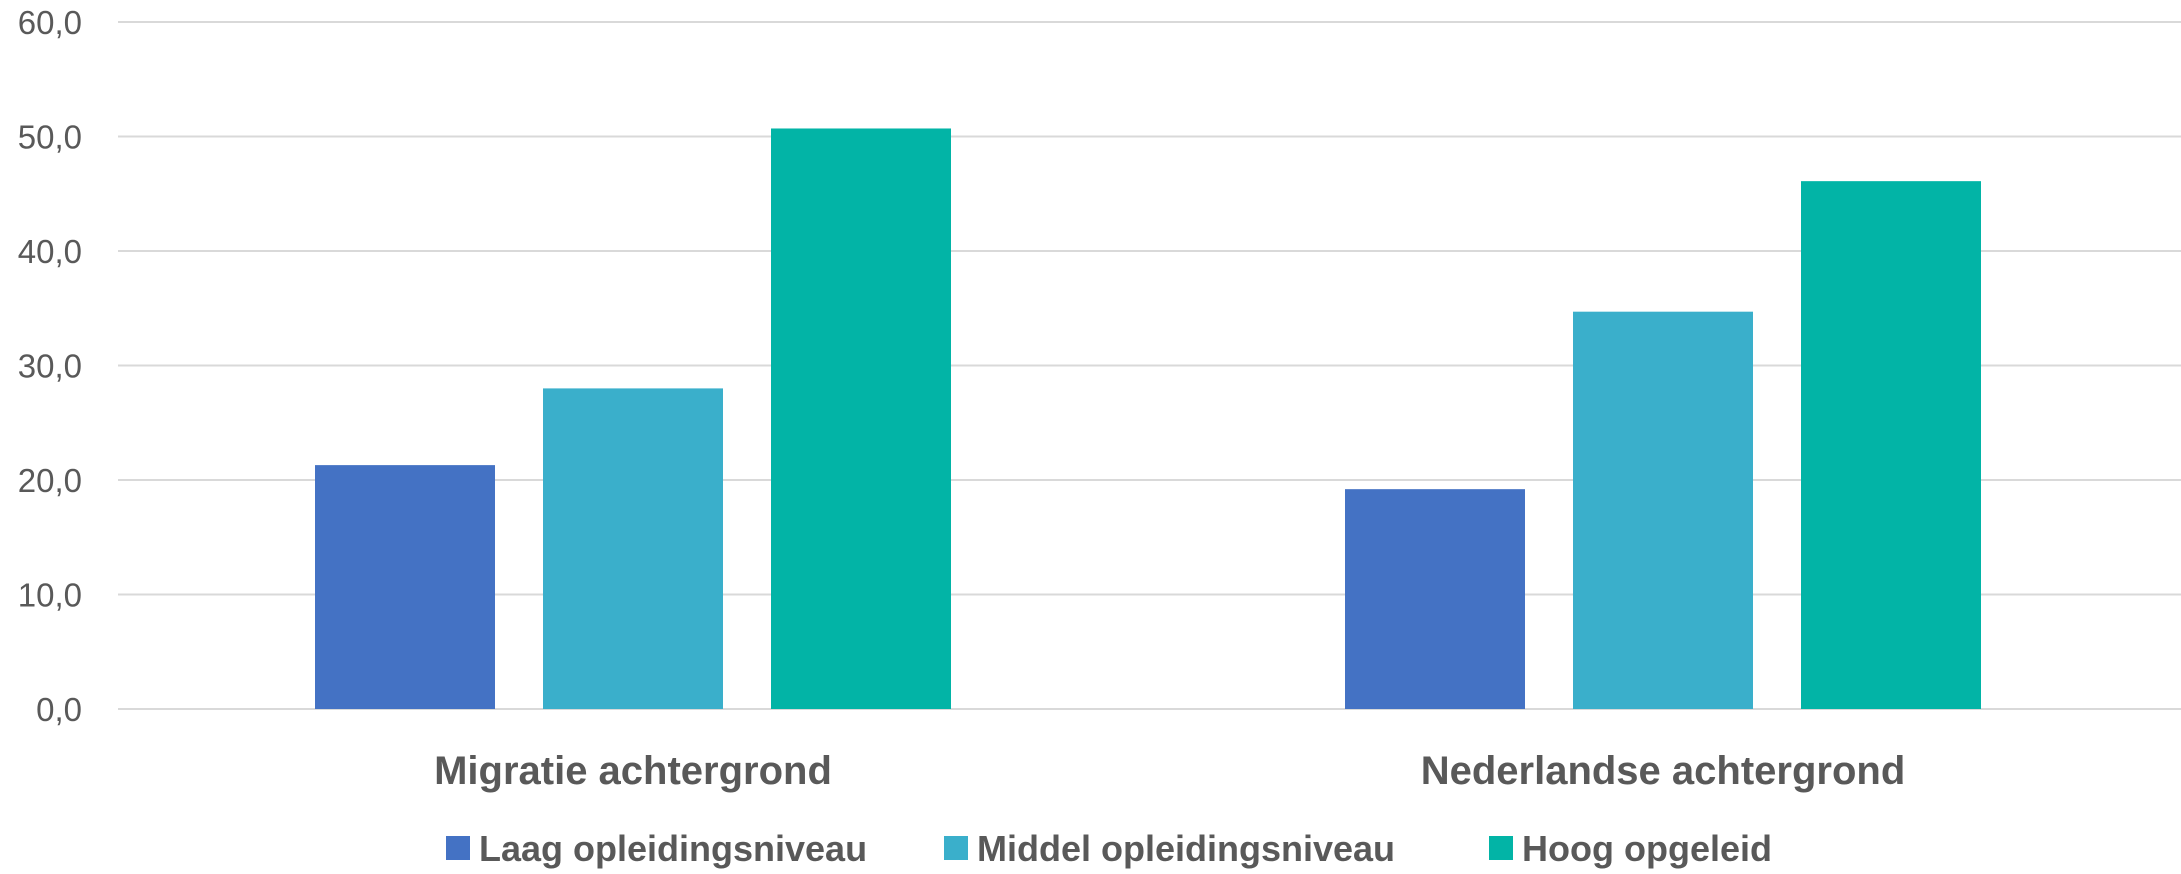 The image size is (2181, 874). I want to click on x-category-label: Migratie achtergrond, so click(633, 771).